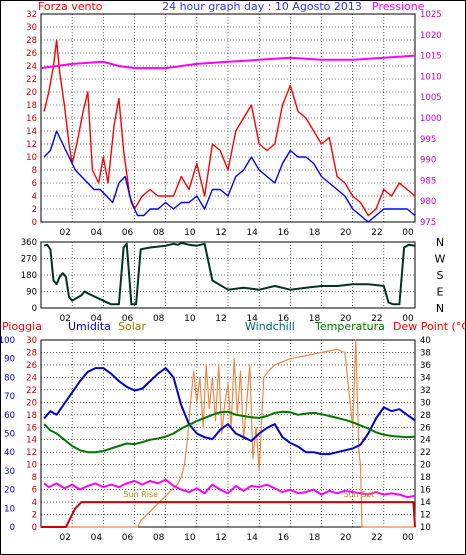  What do you see at coordinates (34, 210) in the screenshot?
I see `y-tick-label: 2` at bounding box center [34, 210].